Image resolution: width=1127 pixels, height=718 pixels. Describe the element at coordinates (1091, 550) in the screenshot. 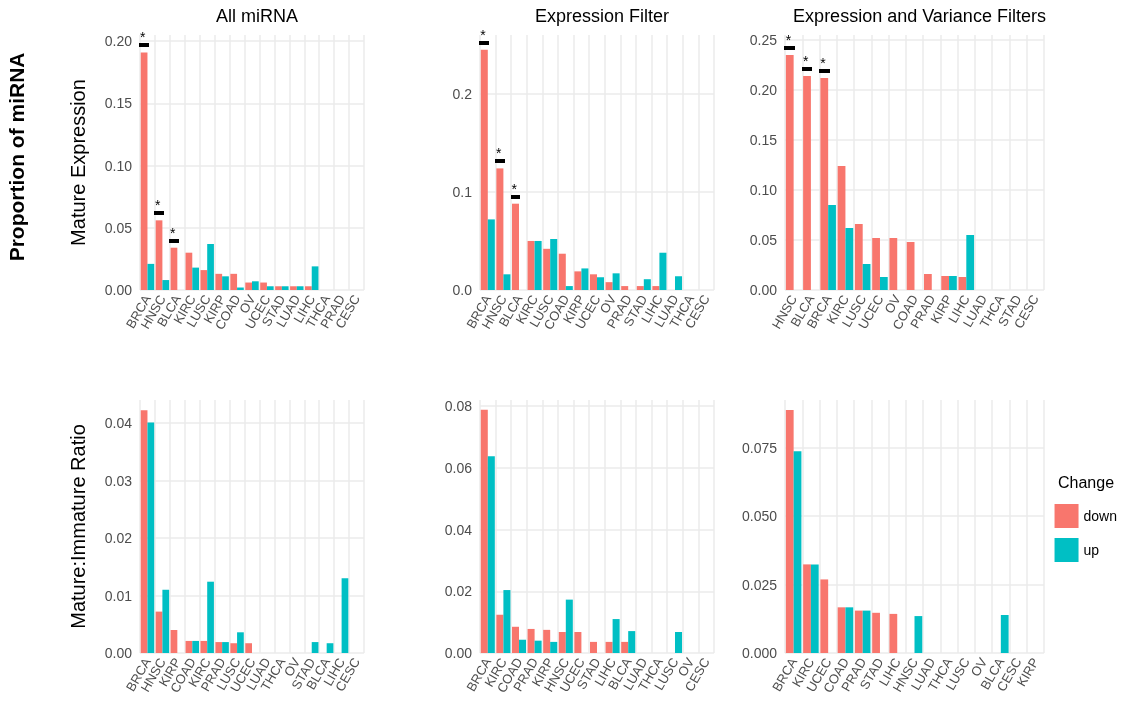

I see `legend-label: up` at that location.